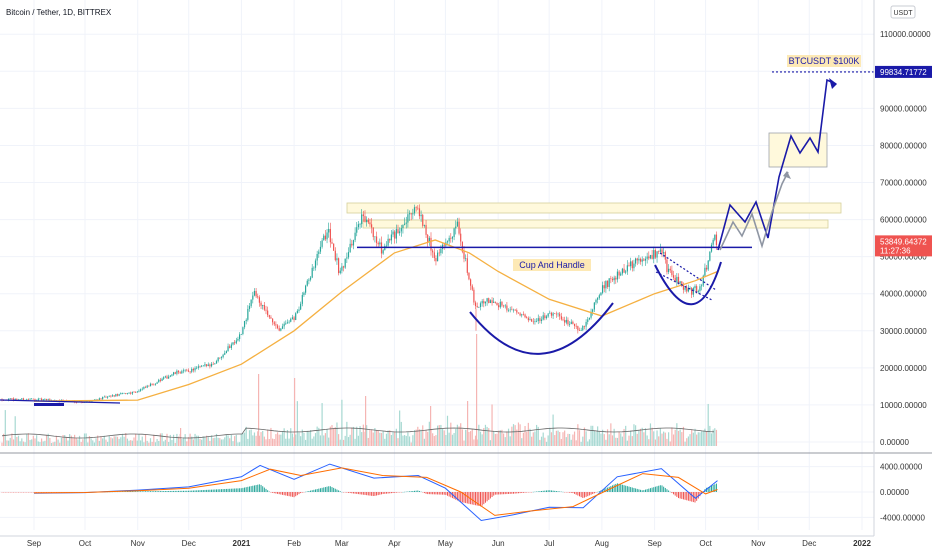 The width and height of the screenshot is (932, 550). Describe the element at coordinates (903, 12) in the screenshot. I see `currency-button: USDT` at that location.